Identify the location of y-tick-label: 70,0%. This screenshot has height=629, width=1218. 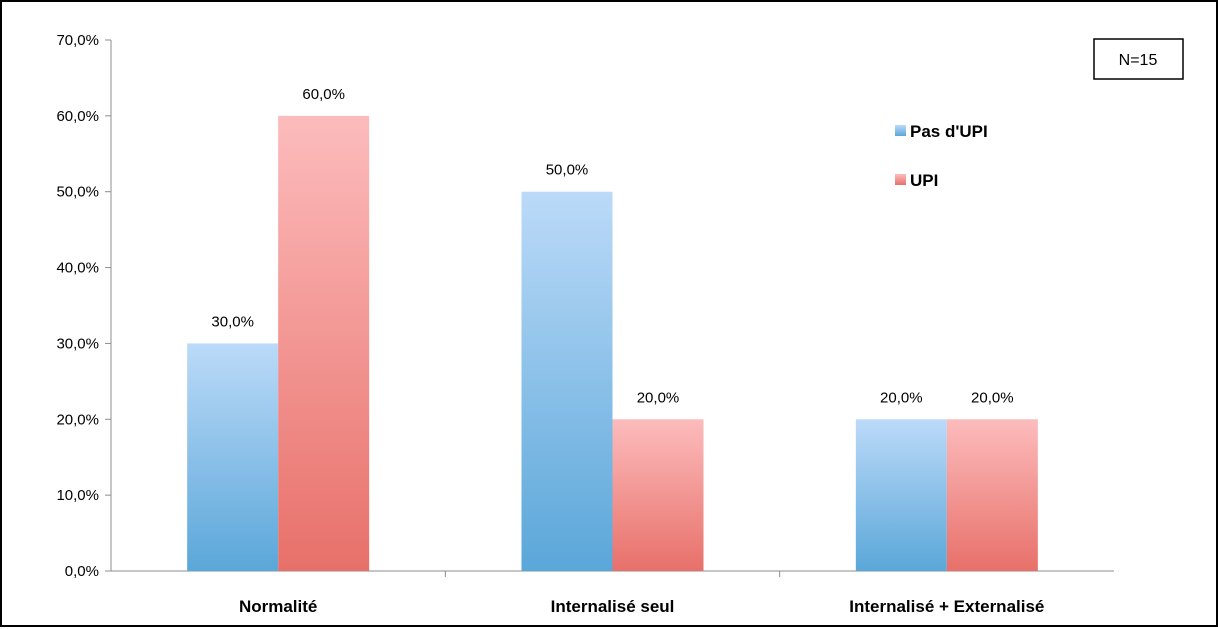
(77, 40).